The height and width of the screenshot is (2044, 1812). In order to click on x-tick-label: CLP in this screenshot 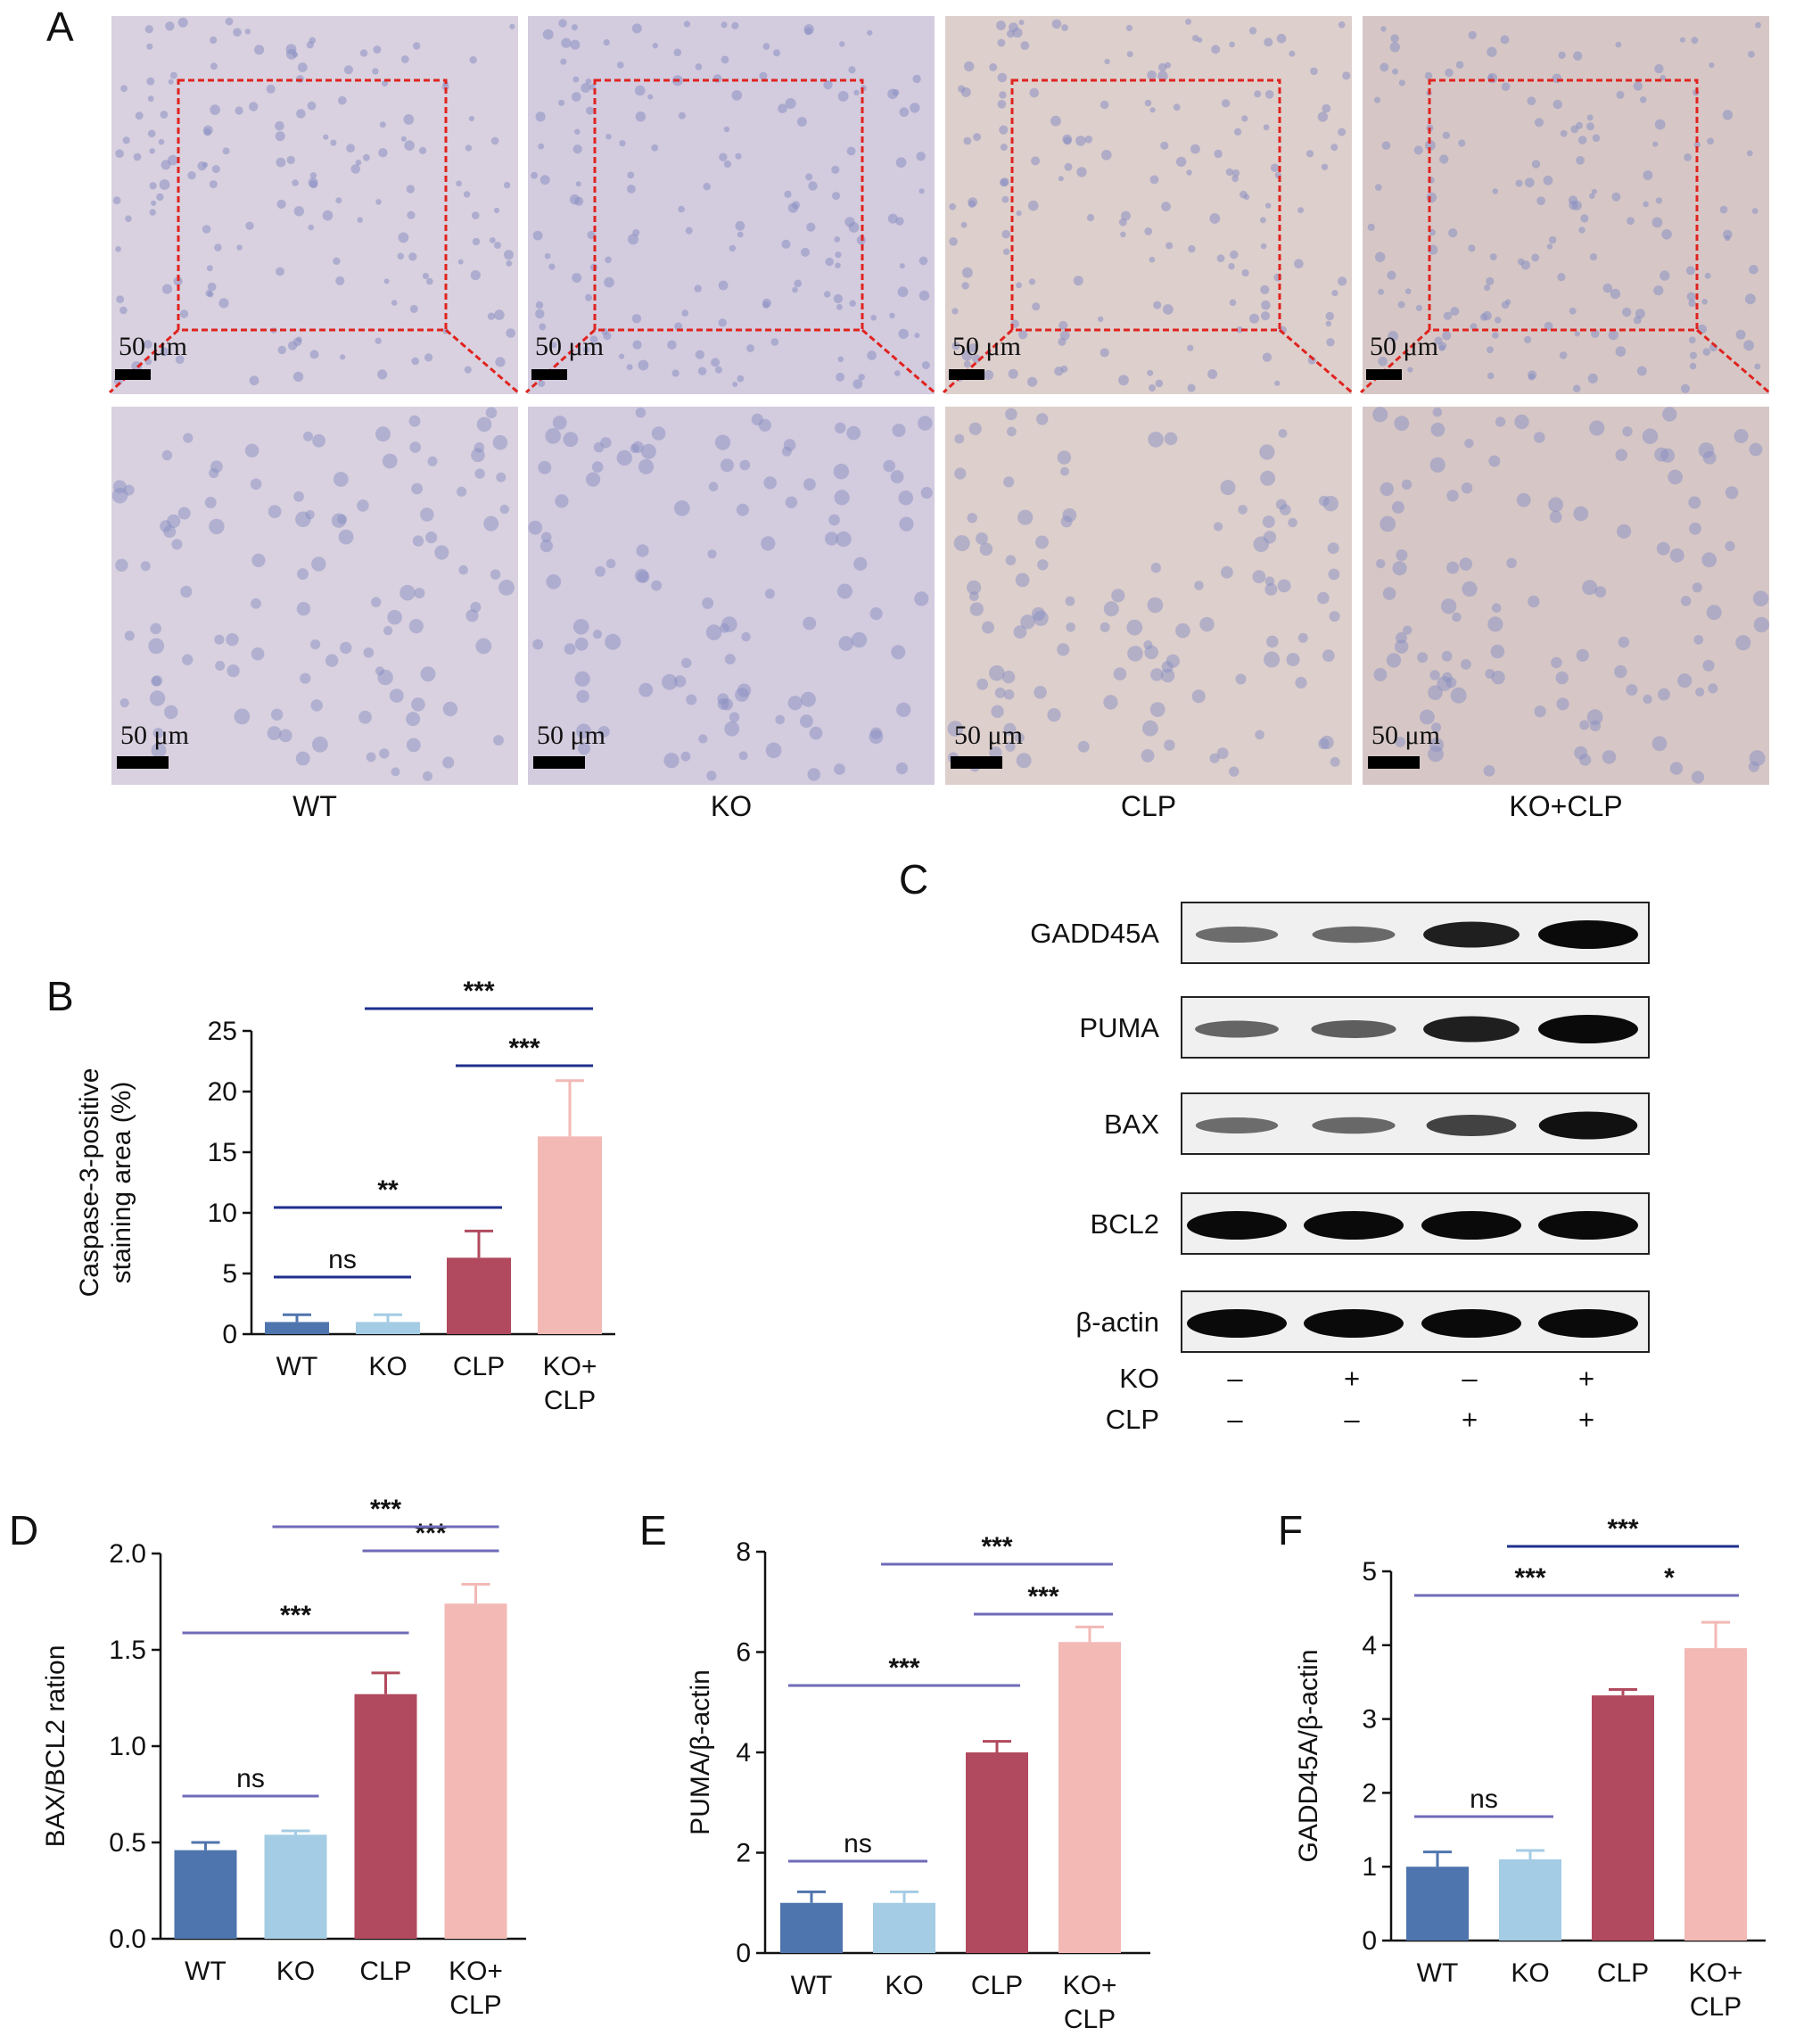, I will do `click(385, 1972)`.